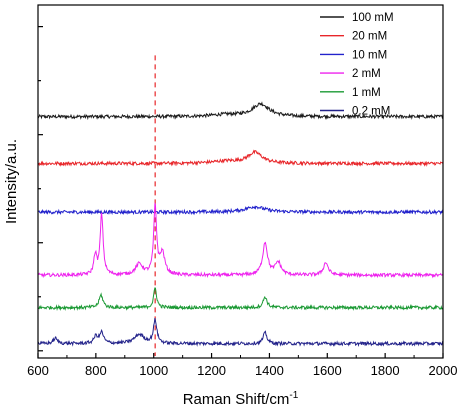 The height and width of the screenshot is (409, 464). I want to click on legend-label: 0.2 mM, so click(371, 112).